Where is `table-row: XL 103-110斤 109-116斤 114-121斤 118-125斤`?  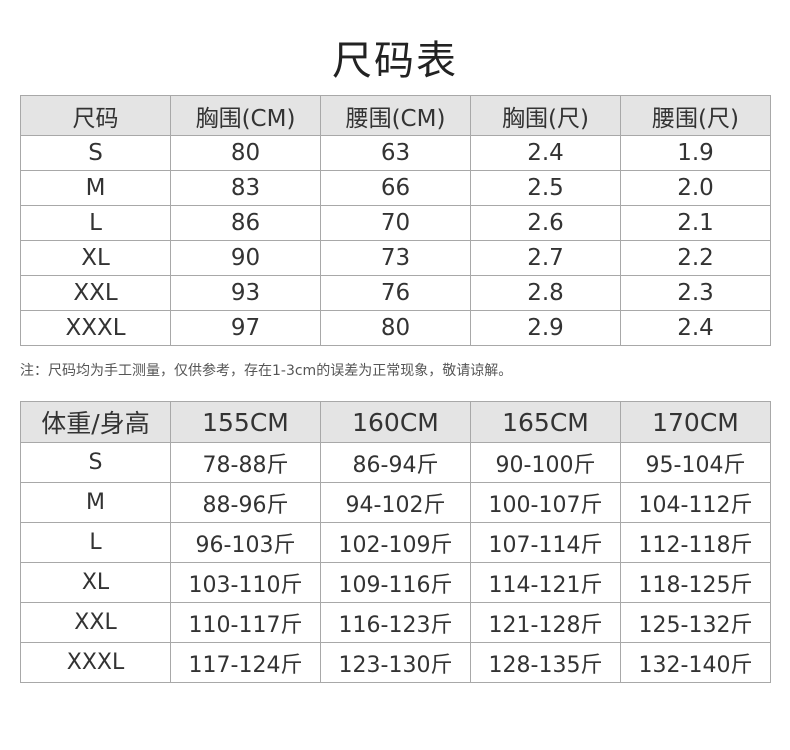 table-row: XL 103-110斤 109-116斤 114-121斤 118-125斤 is located at coordinates (395, 582).